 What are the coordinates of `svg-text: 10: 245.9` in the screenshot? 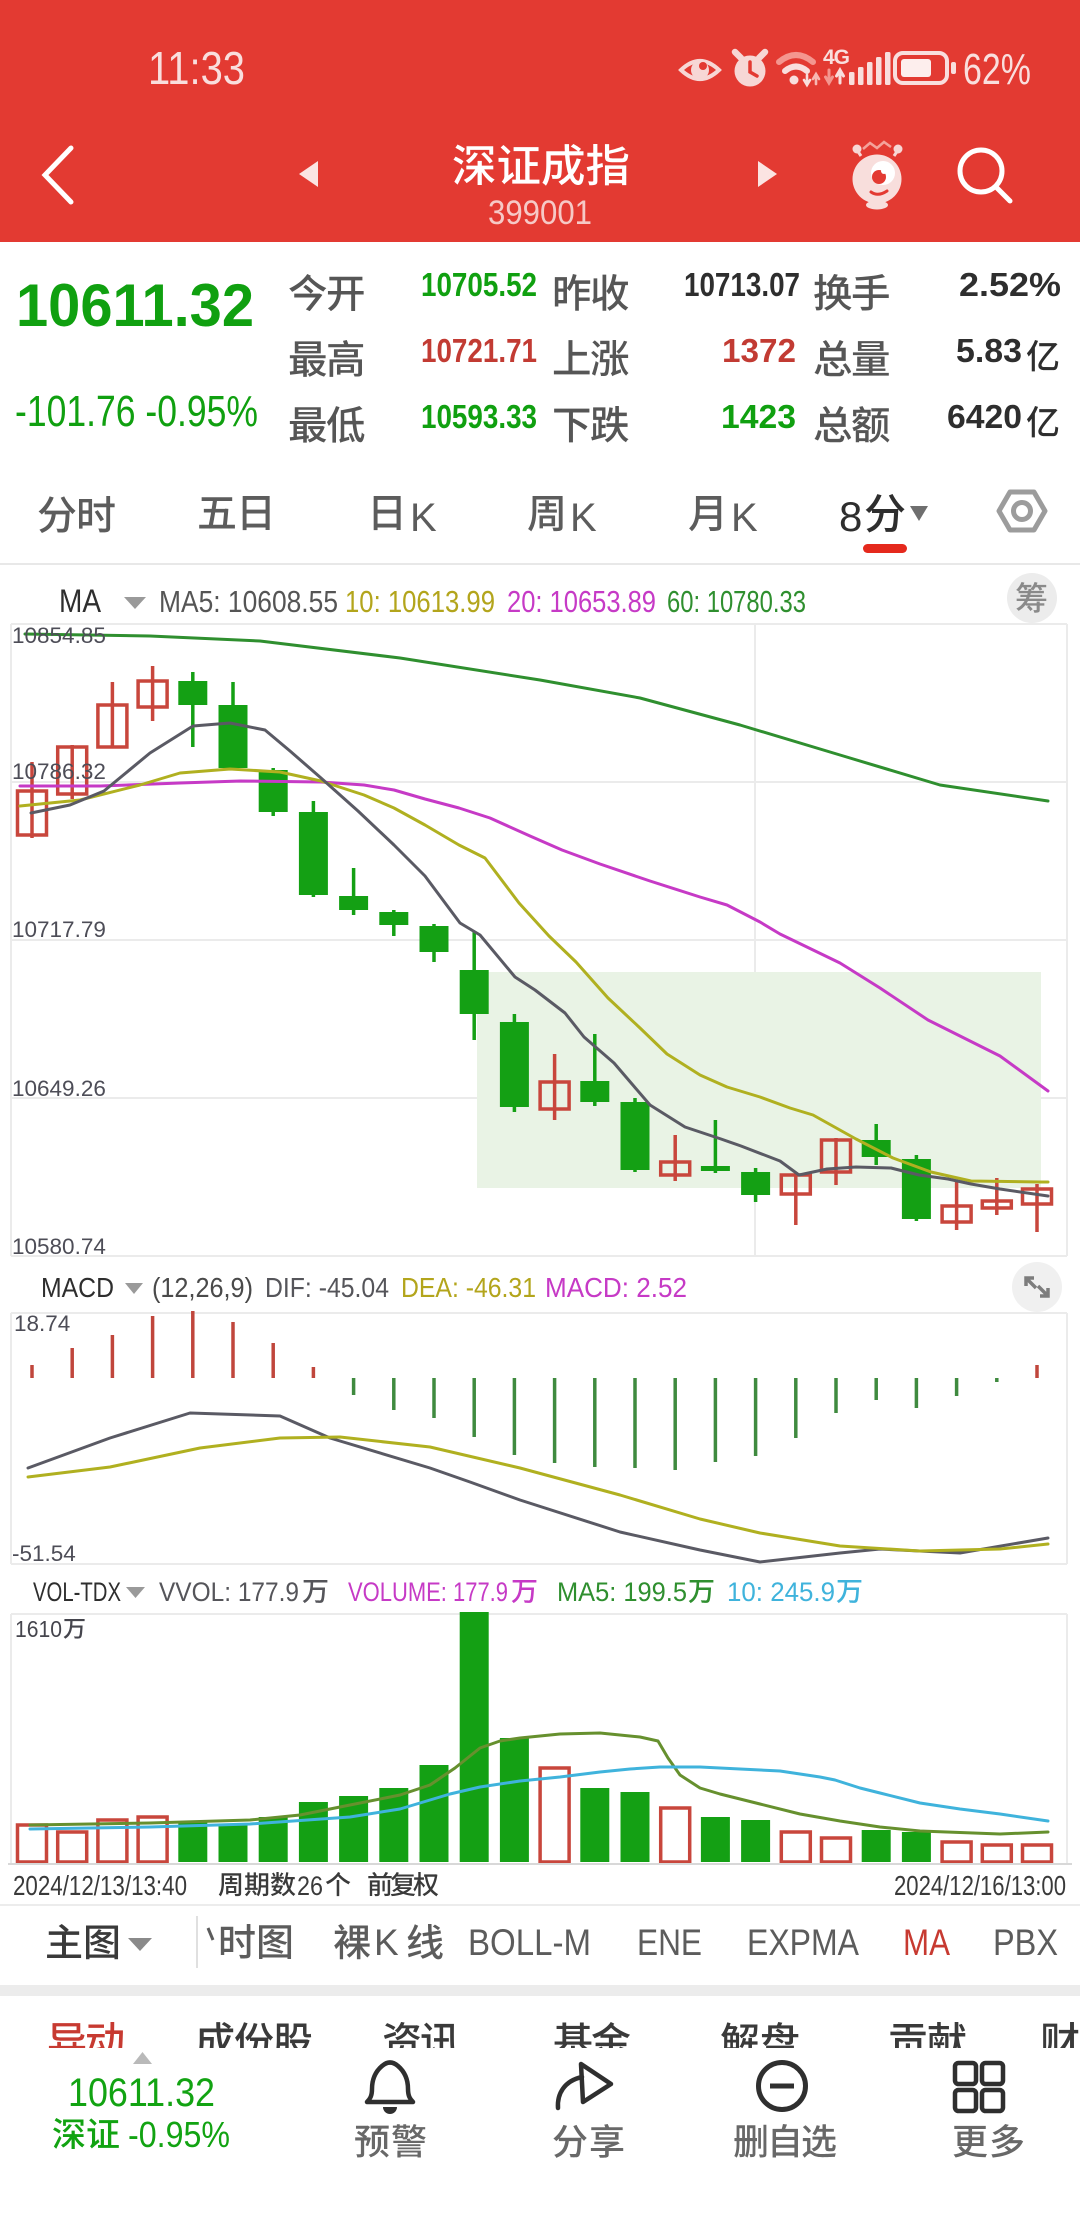 It's located at (781, 1592).